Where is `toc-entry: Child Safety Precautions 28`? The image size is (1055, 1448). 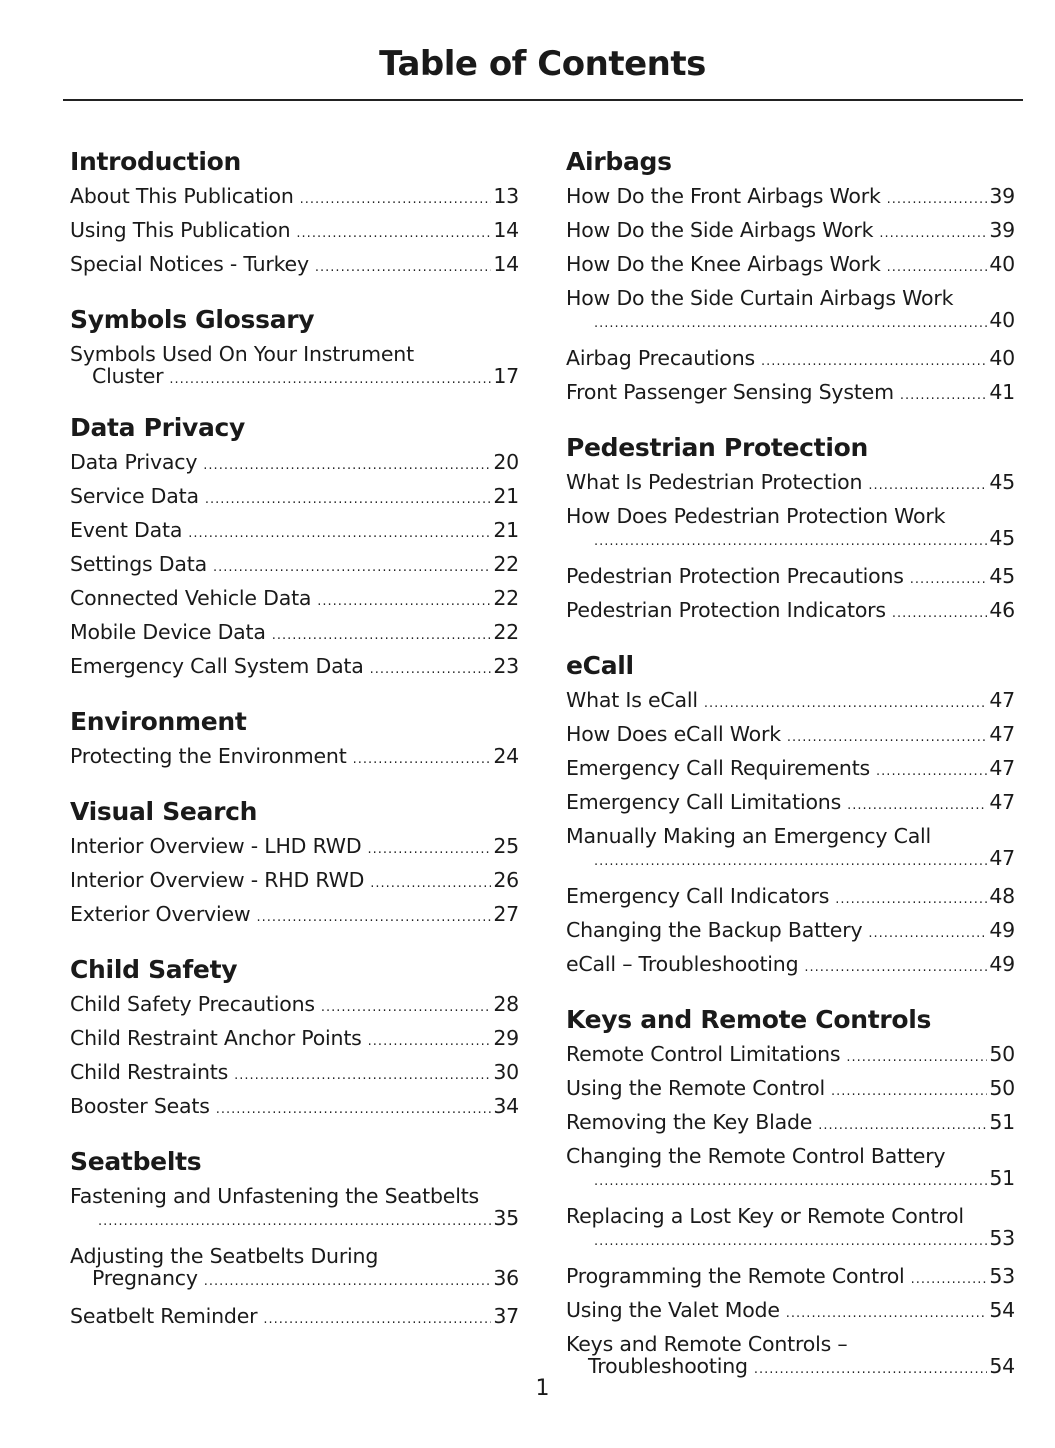
toc-entry: Child Safety Precautions 28 is located at coordinates (294, 1006).